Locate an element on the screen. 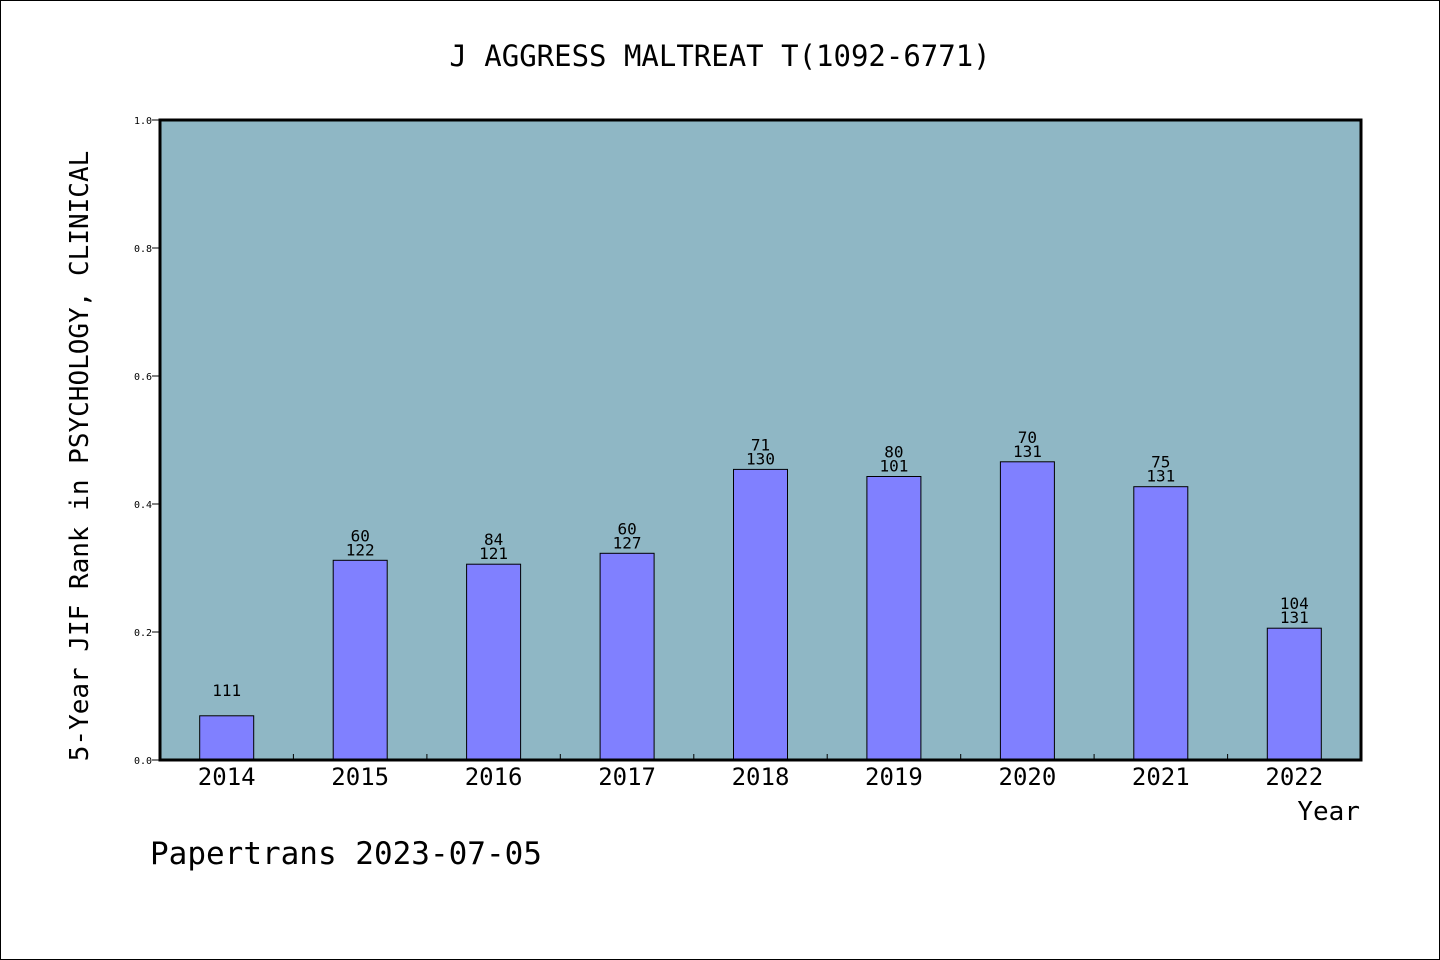  bar-label-2020-2: 131 is located at coordinates (1027, 451).